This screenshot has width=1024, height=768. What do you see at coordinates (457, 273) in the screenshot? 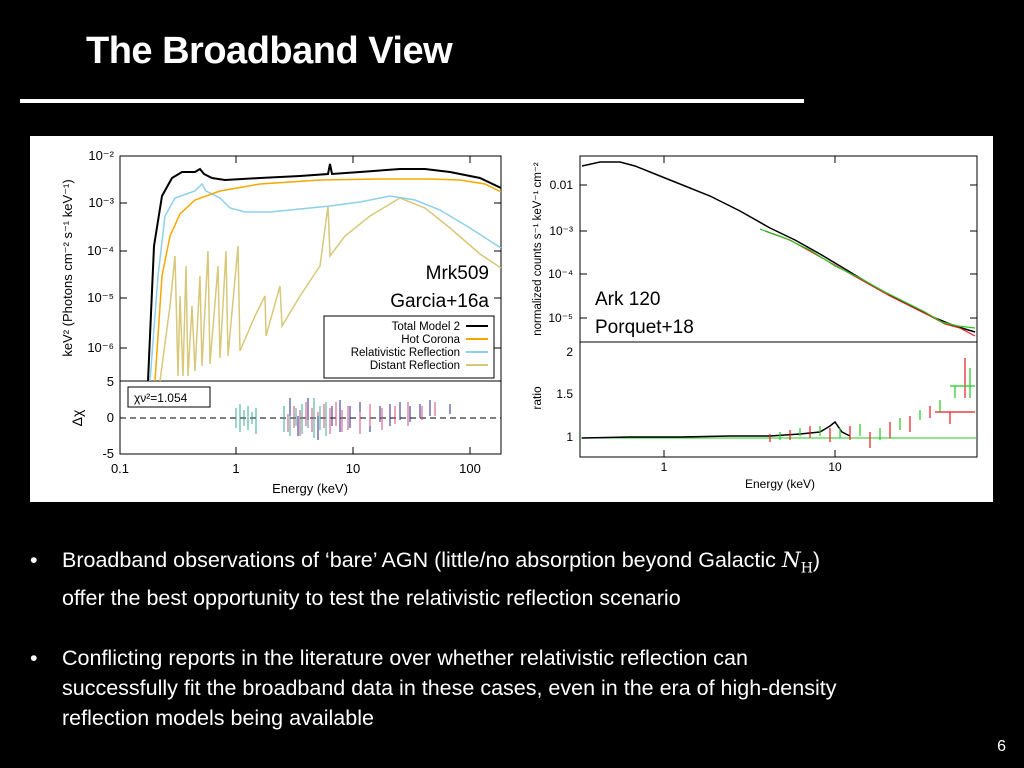
I see `left-annotation-line1: Mrk509` at bounding box center [457, 273].